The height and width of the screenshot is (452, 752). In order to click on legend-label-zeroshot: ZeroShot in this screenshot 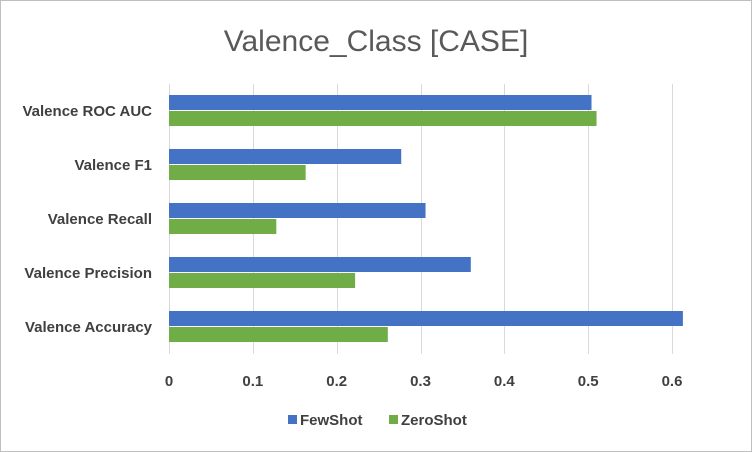, I will do `click(434, 420)`.